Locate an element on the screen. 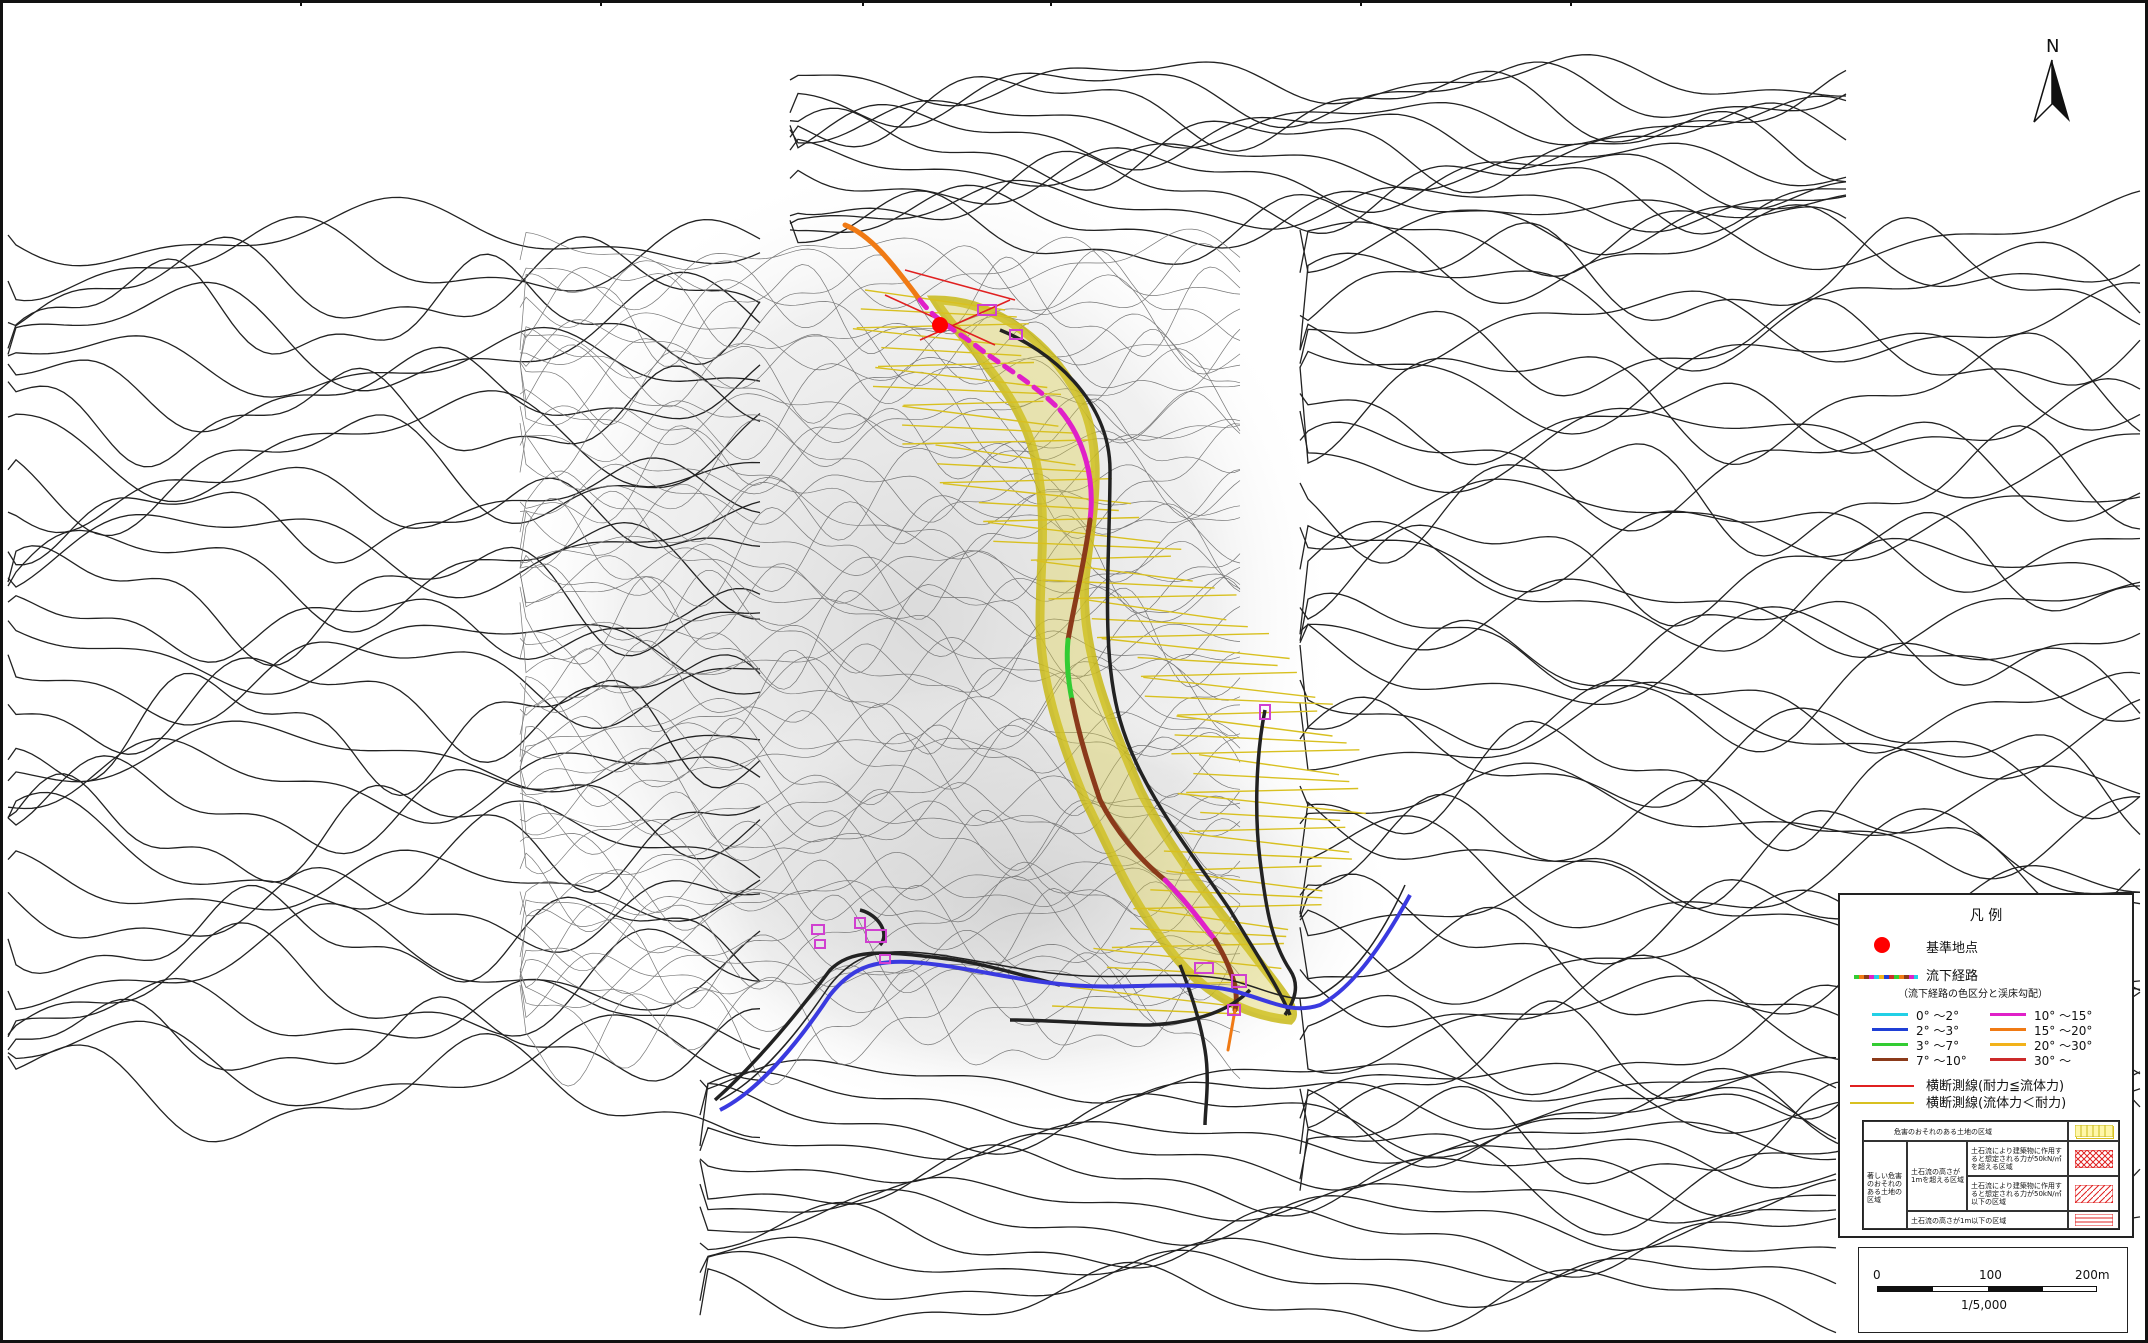  legend-cross-section-safe-label: 横断測線(流体力＜耐力) is located at coordinates (1996, 1103).